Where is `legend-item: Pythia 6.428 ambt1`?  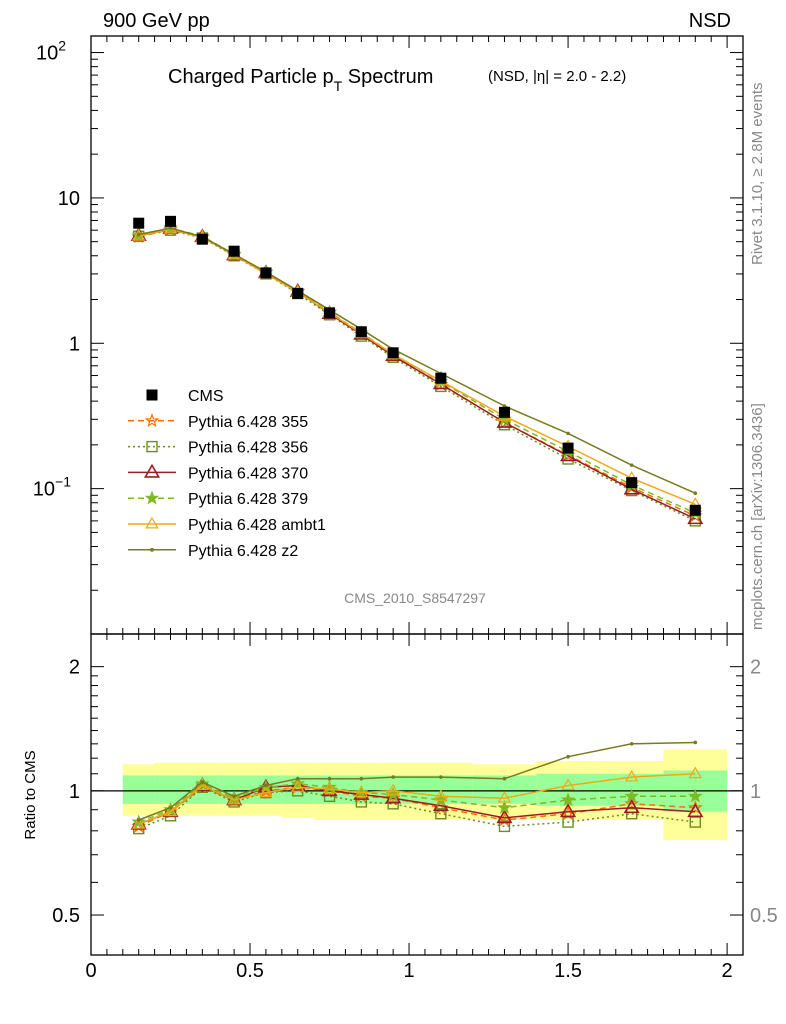 legend-item: Pythia 6.428 ambt1 is located at coordinates (227, 525).